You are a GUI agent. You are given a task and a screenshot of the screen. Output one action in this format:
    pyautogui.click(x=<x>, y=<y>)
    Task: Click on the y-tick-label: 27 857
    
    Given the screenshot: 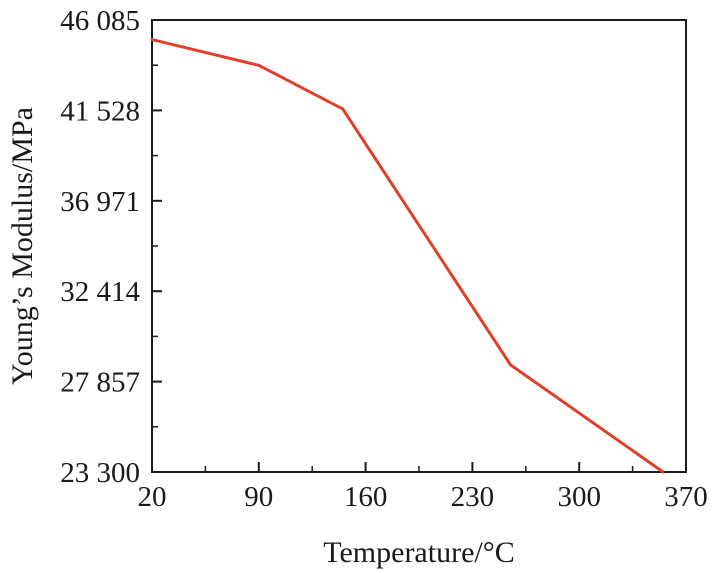 What is the action you would take?
    pyautogui.click(x=100, y=383)
    